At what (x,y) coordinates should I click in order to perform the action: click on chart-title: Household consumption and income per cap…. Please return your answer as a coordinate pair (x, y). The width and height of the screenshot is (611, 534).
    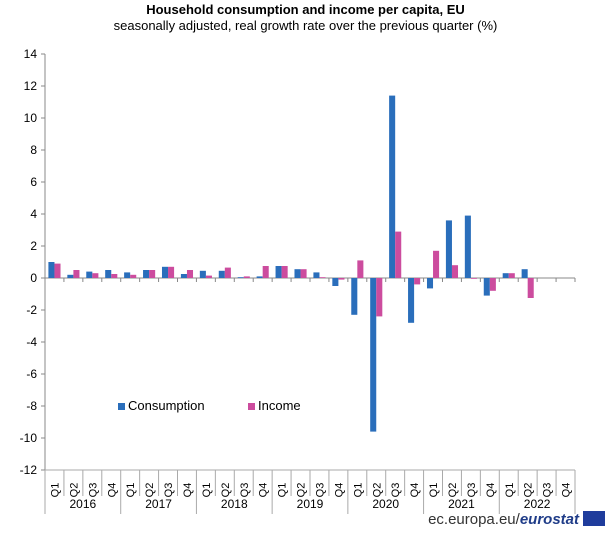
    Looking at the image, I should click on (305, 9).